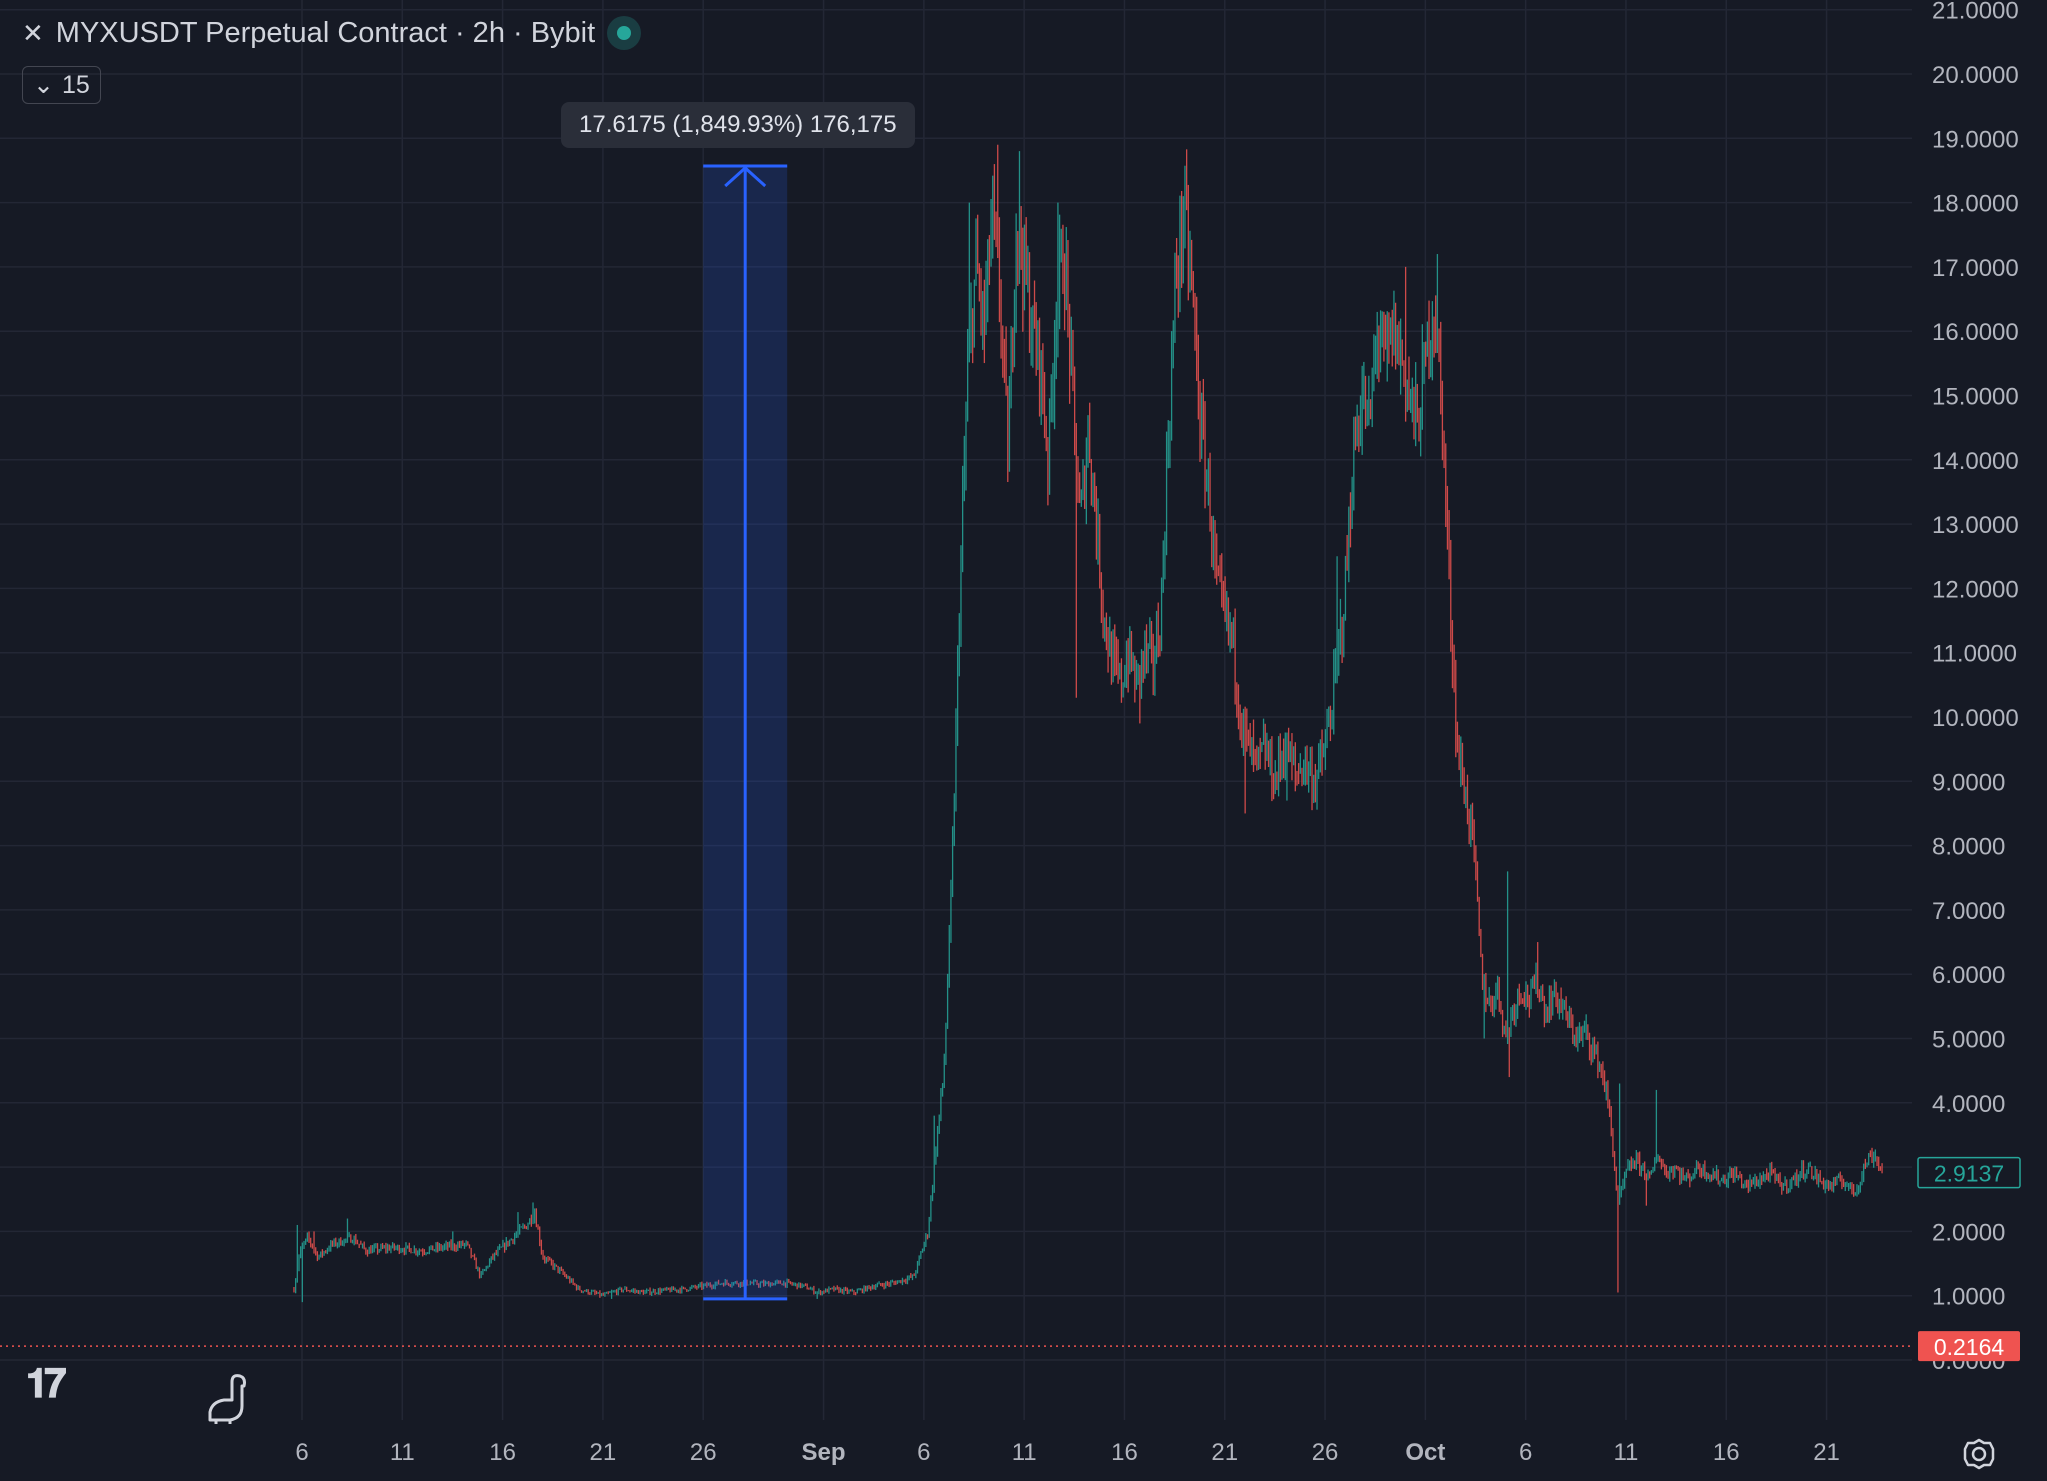 This screenshot has height=1481, width=2047. I want to click on gear-icon, so click(1979, 1454).